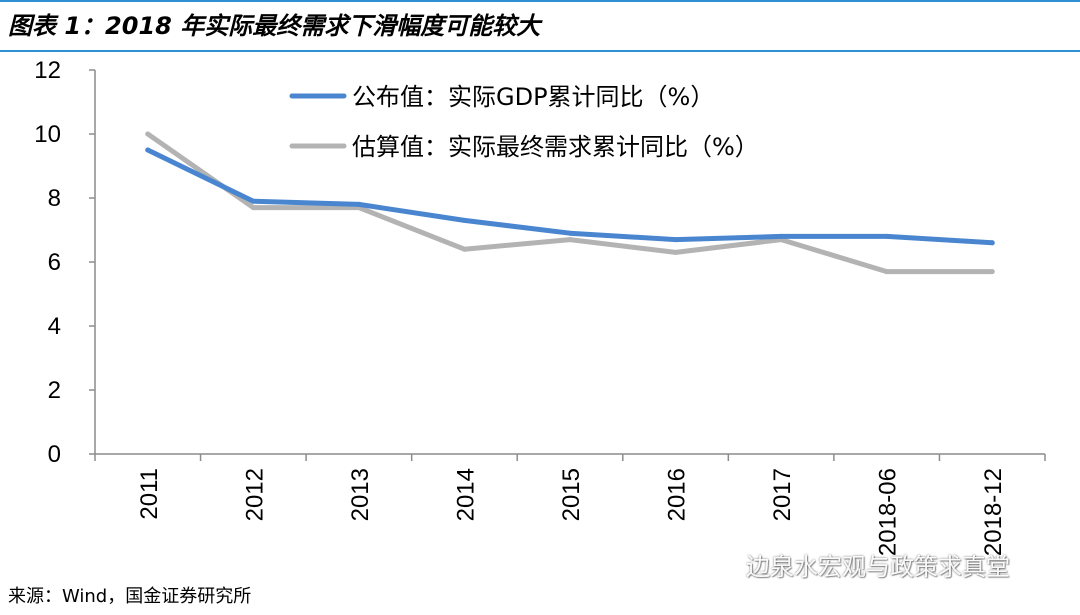 This screenshot has height=615, width=1080. I want to click on x-tick-label: 2016, so click(677, 494).